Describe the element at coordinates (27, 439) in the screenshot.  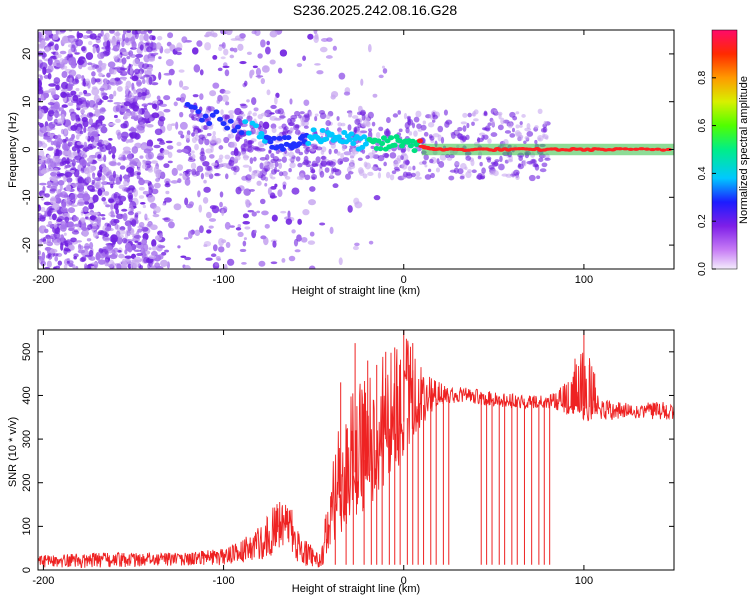
I see `y-tick-label: 300` at that location.